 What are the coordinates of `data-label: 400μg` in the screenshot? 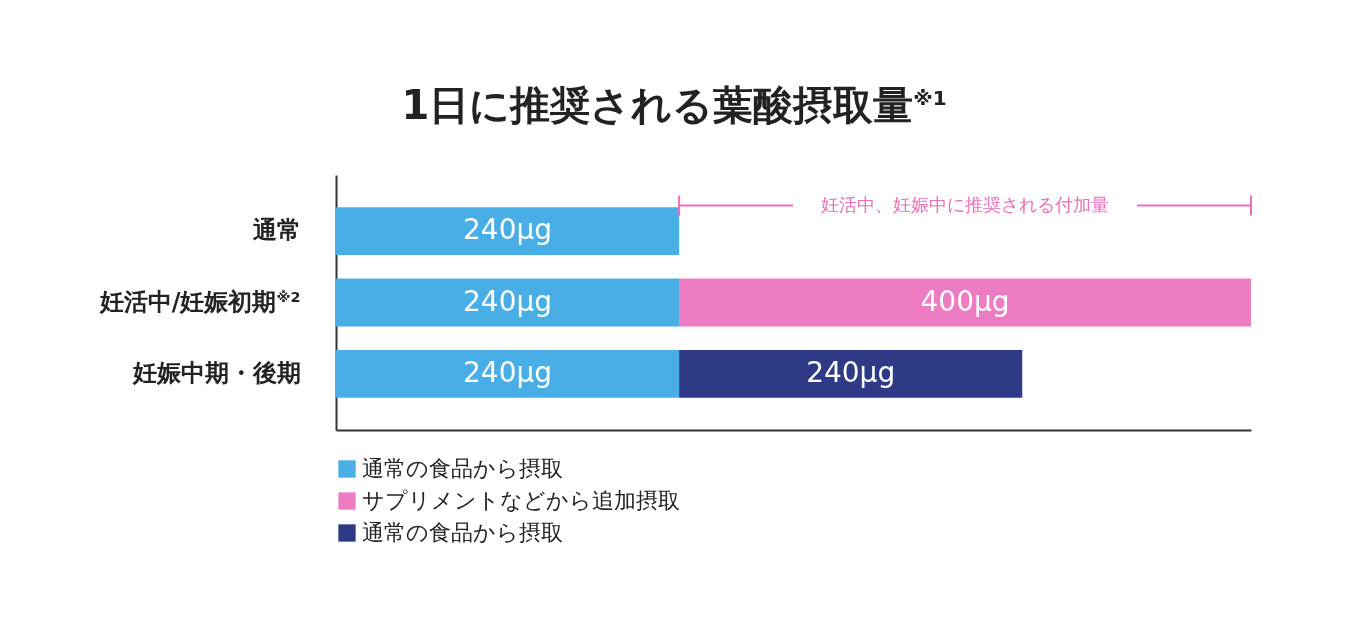 It's located at (965, 301).